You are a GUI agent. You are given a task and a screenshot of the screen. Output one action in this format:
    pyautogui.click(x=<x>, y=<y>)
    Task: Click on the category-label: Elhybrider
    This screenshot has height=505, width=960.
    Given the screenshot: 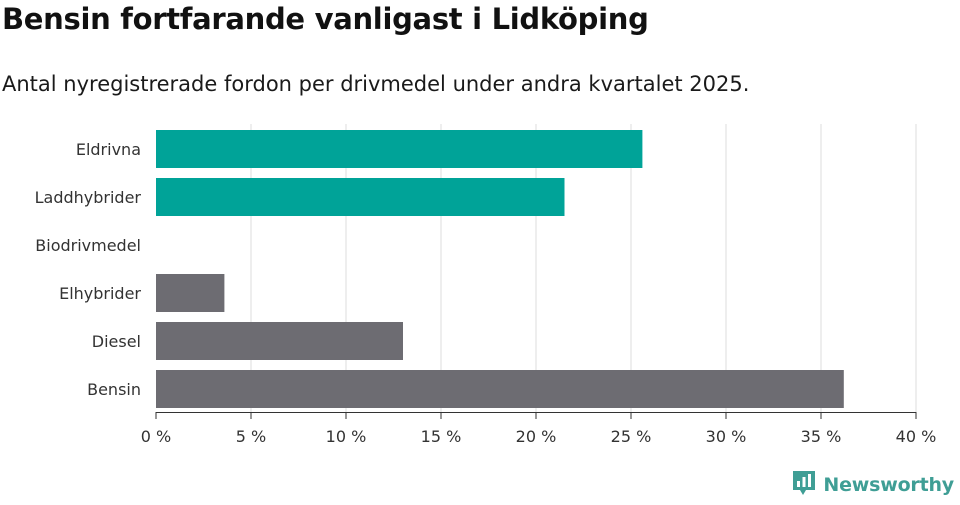 What is the action you would take?
    pyautogui.click(x=100, y=293)
    